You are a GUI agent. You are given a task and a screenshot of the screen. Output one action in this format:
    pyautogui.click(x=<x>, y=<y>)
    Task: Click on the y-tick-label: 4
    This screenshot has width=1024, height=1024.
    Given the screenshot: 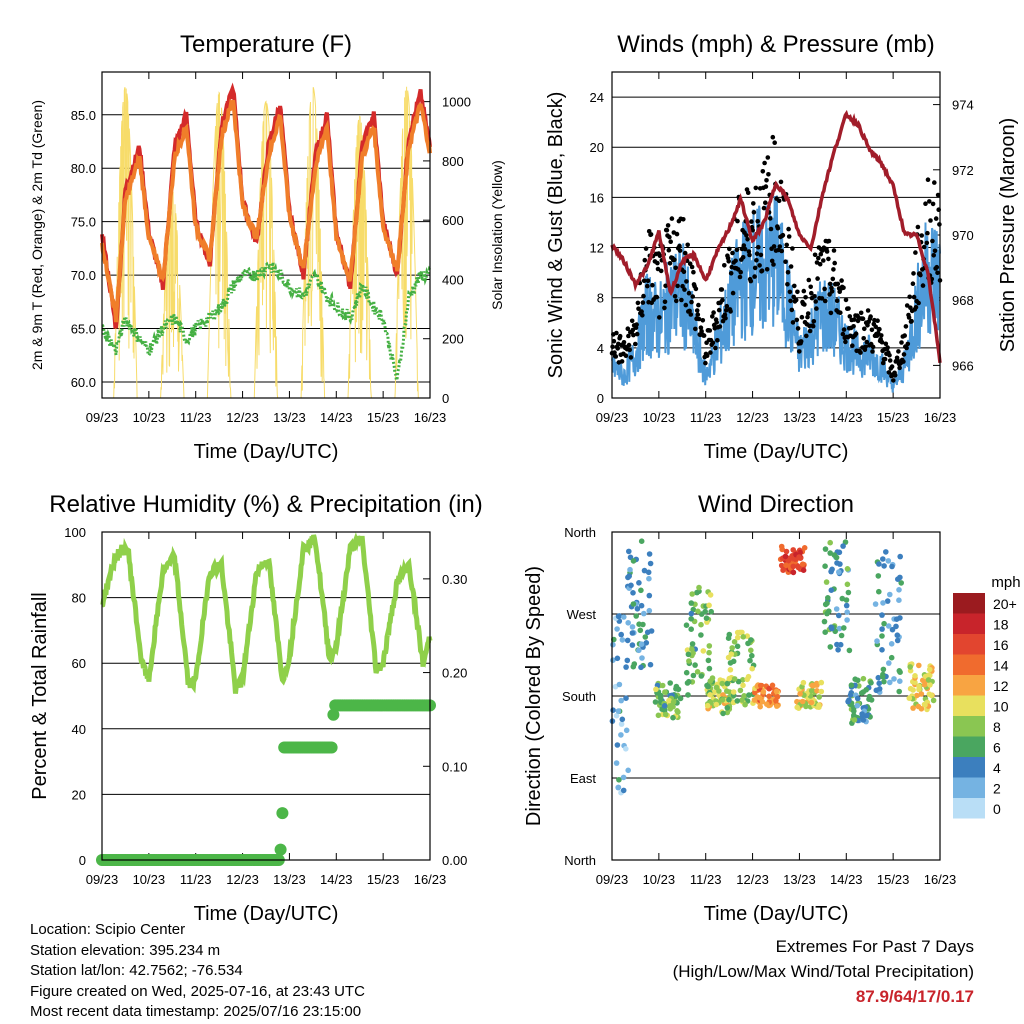 What is the action you would take?
    pyautogui.click(x=600, y=348)
    